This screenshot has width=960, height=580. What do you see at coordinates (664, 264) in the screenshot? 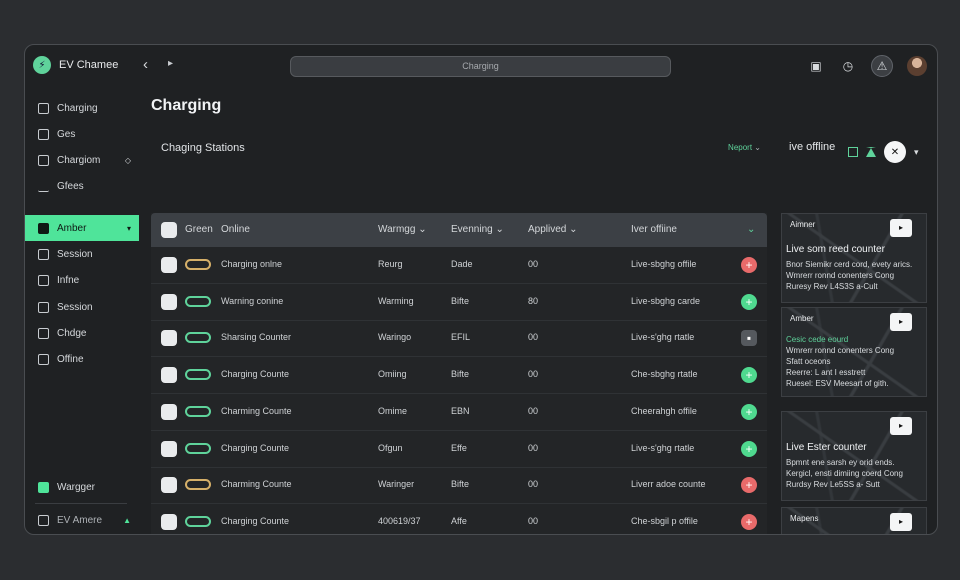
I see `cell-detail: Live-sbghg offile` at bounding box center [664, 264].